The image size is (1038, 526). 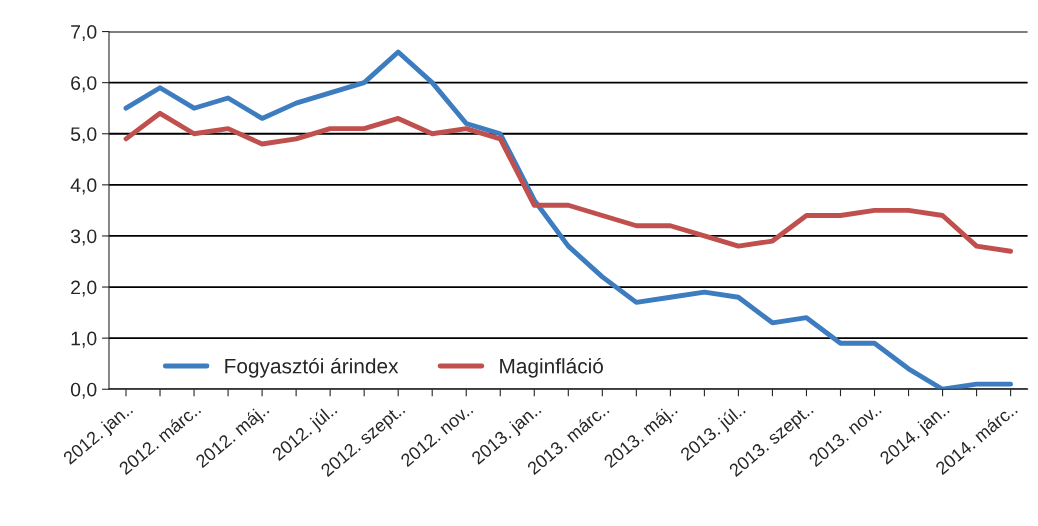 I want to click on y-tick-label: 4,0, so click(x=83, y=186).